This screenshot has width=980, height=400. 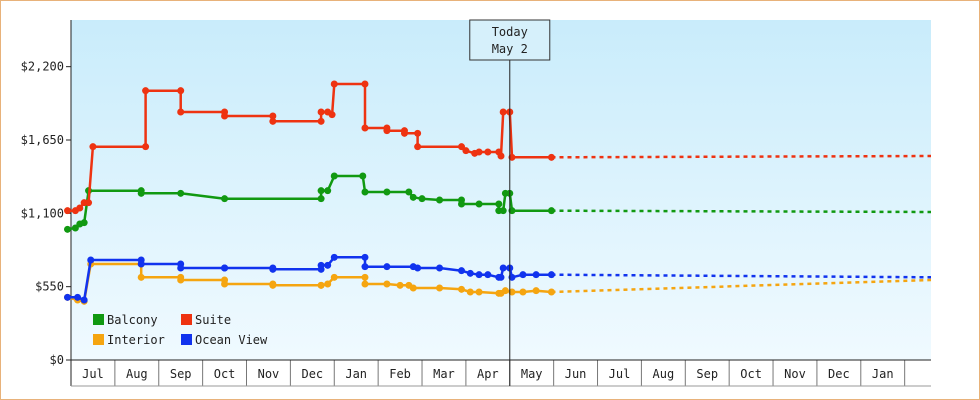 I want to click on x-tick-label: Sep, so click(x=181, y=374).